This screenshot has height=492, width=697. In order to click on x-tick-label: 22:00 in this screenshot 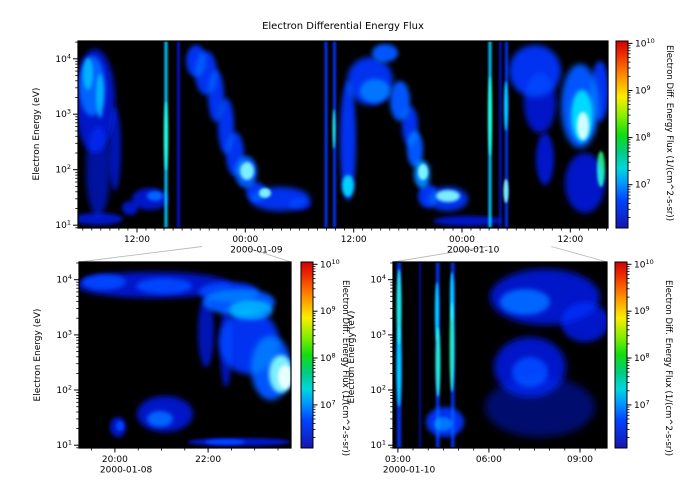, I will do `click(208, 460)`.